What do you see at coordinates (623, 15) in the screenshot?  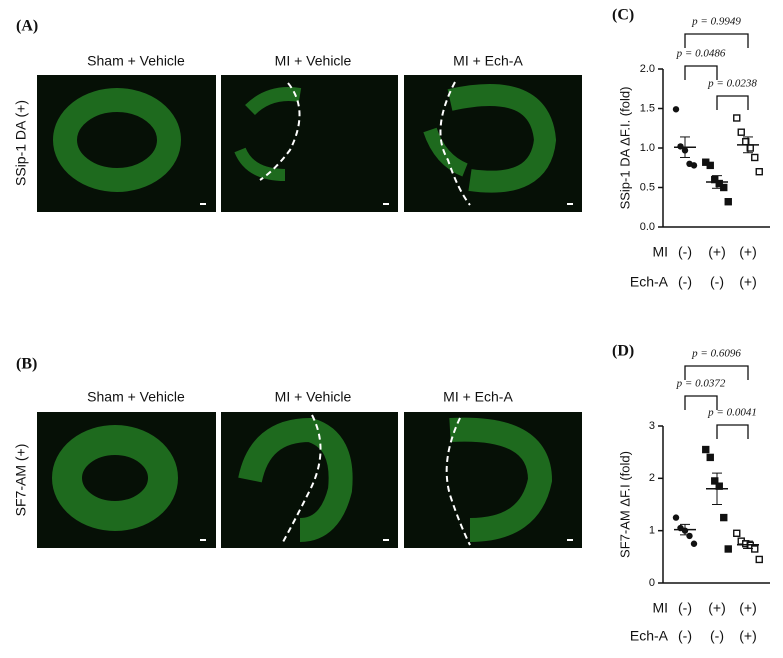 I see `panel-label: (C)` at bounding box center [623, 15].